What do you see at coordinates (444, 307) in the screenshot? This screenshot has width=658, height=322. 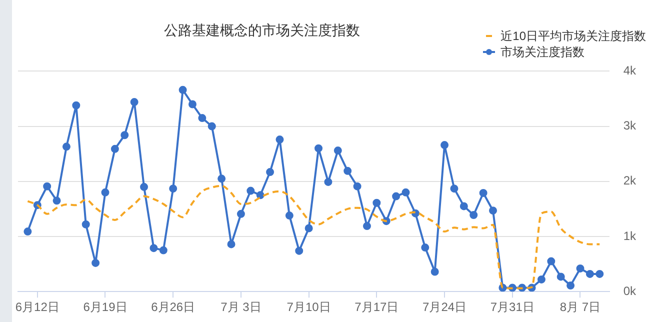 I see `x-tick-label: 7月24日` at bounding box center [444, 307].